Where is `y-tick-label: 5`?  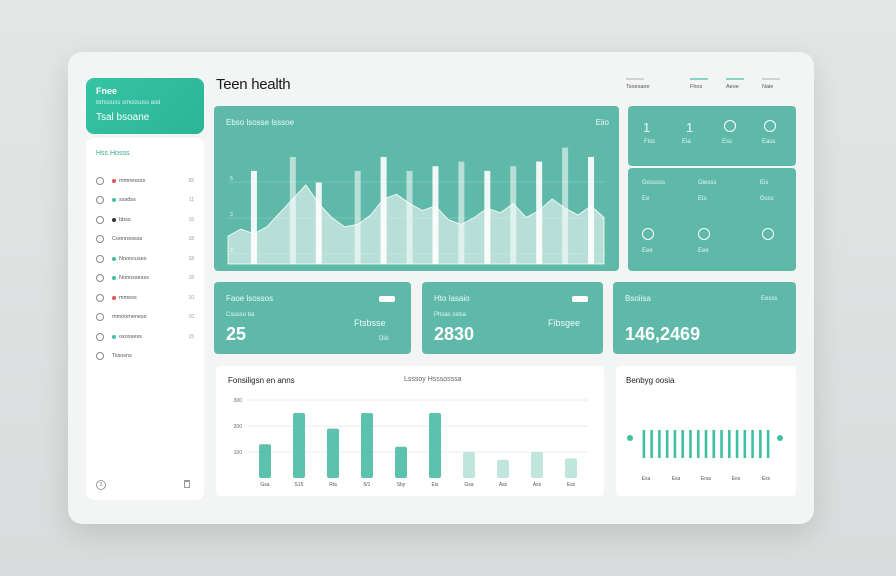 y-tick-label: 5 is located at coordinates (231, 179).